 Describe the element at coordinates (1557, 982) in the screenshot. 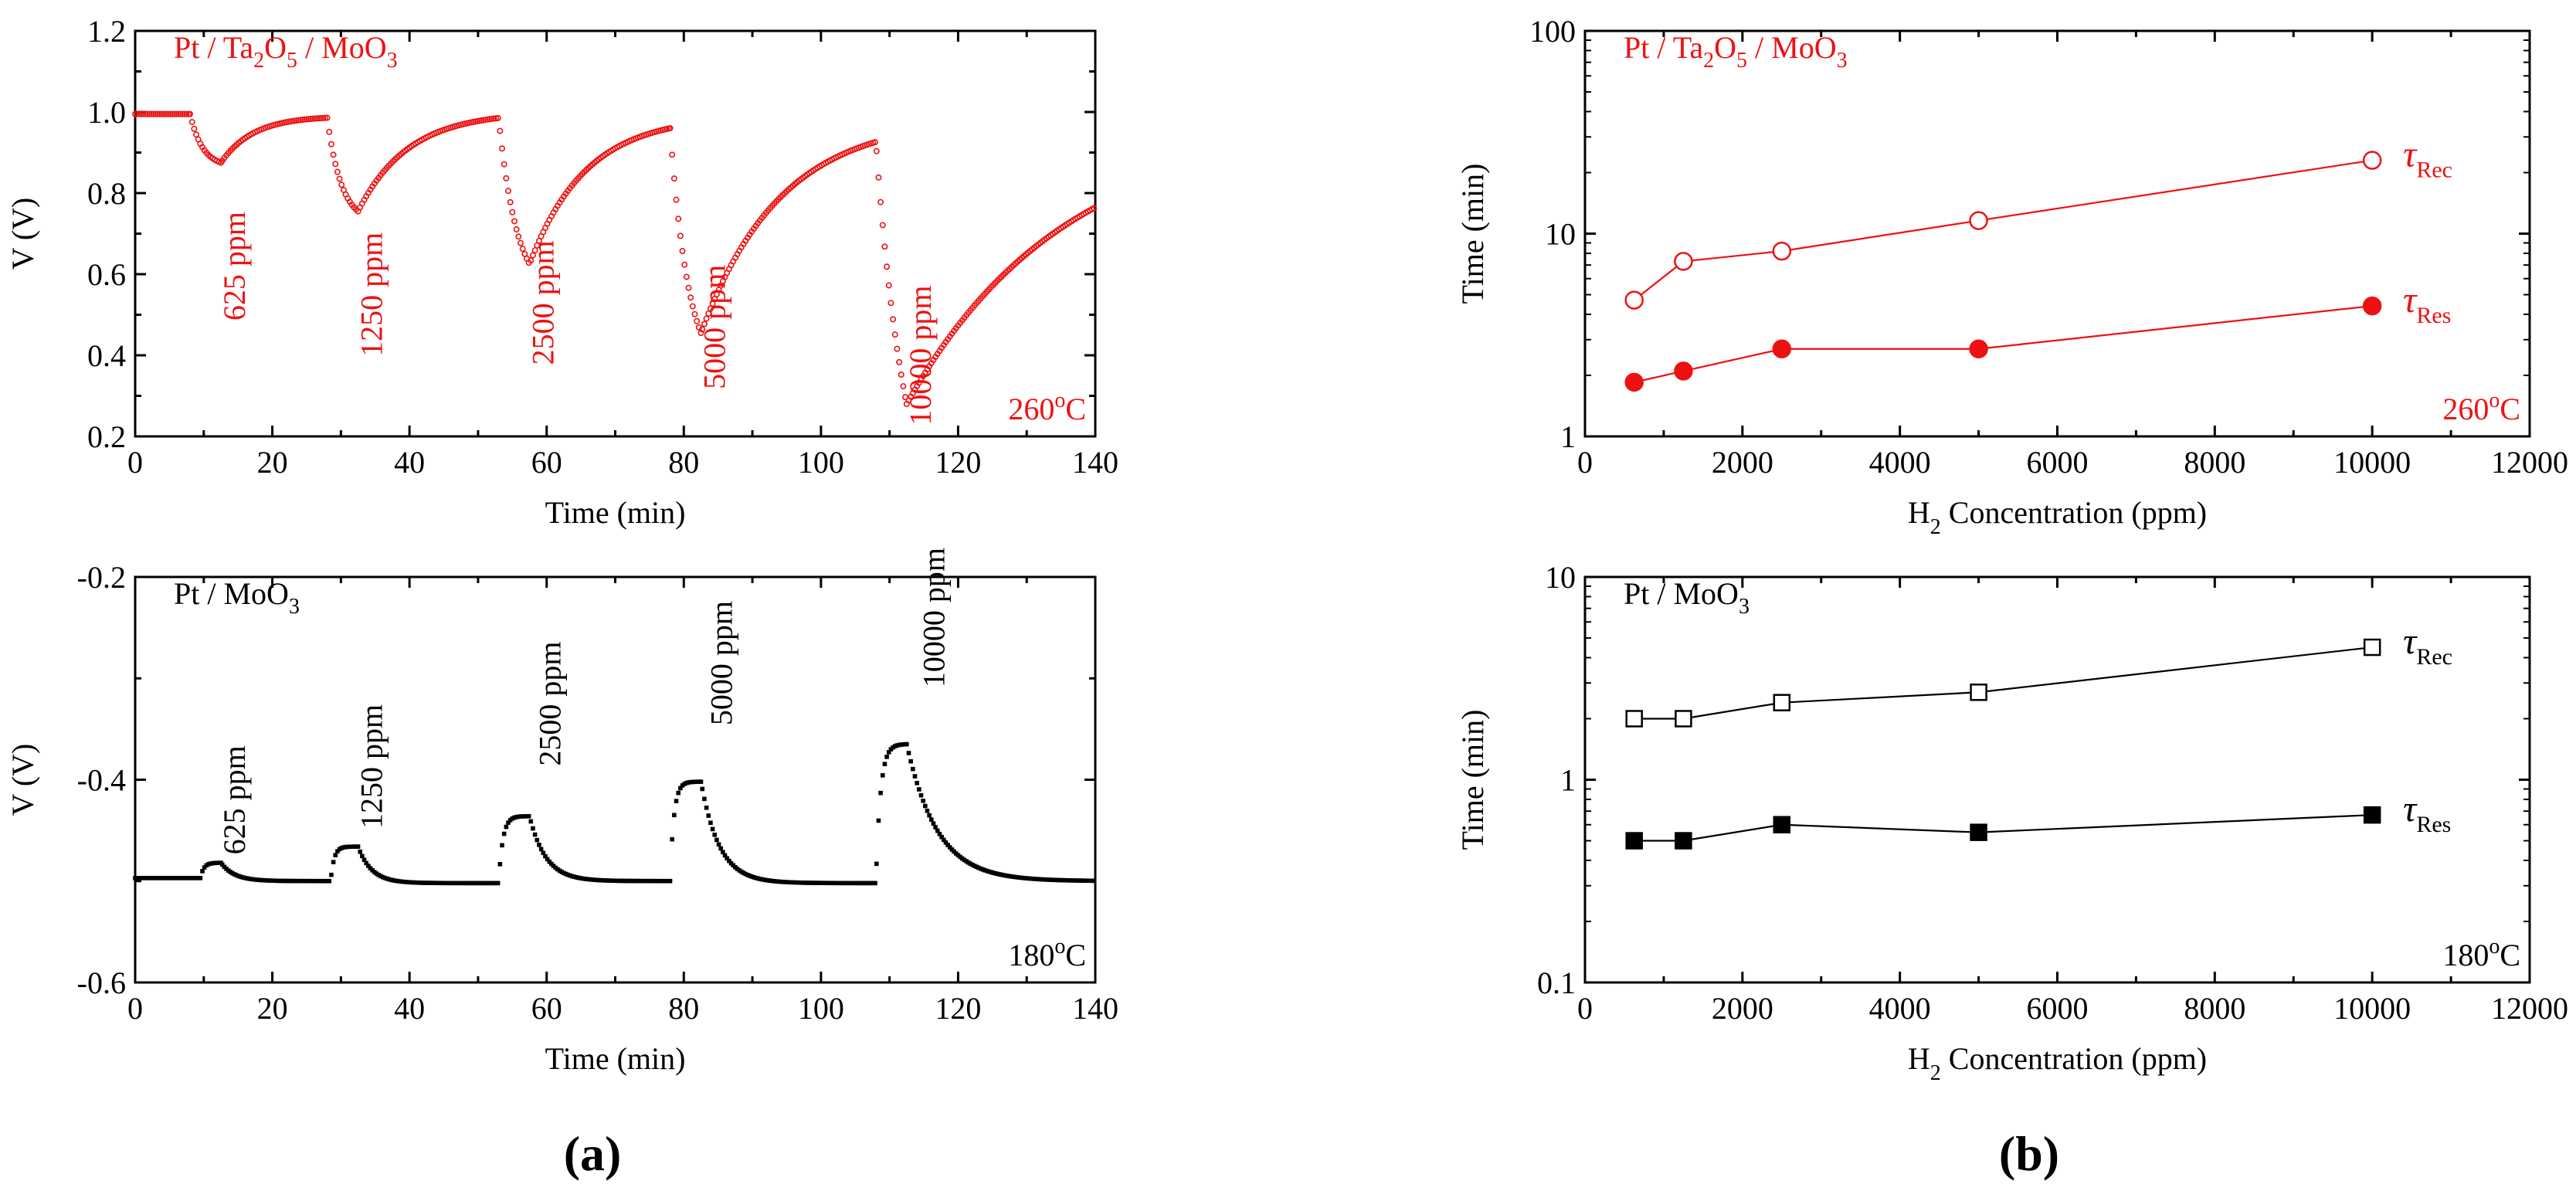

I see `y-tick-label: 0.1` at that location.